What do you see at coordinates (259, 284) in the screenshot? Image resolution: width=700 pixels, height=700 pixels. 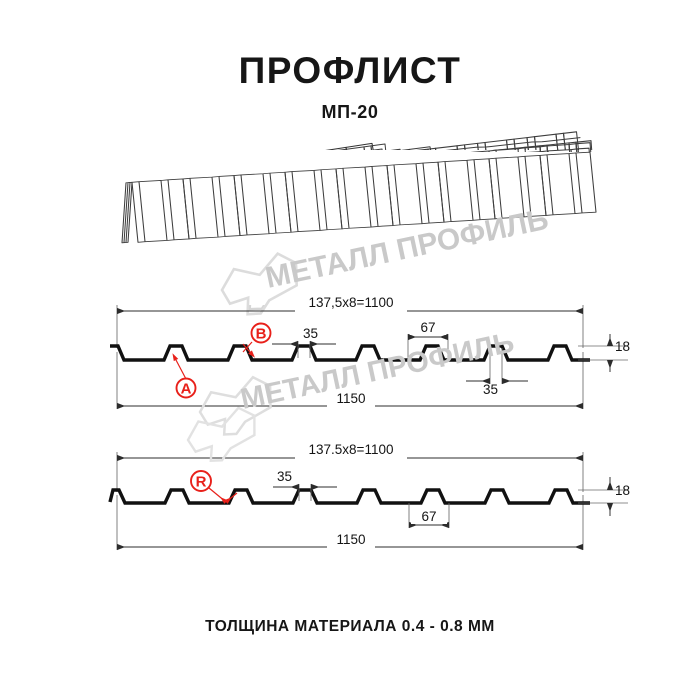 I see `watermark-logo-iso-icon` at bounding box center [259, 284].